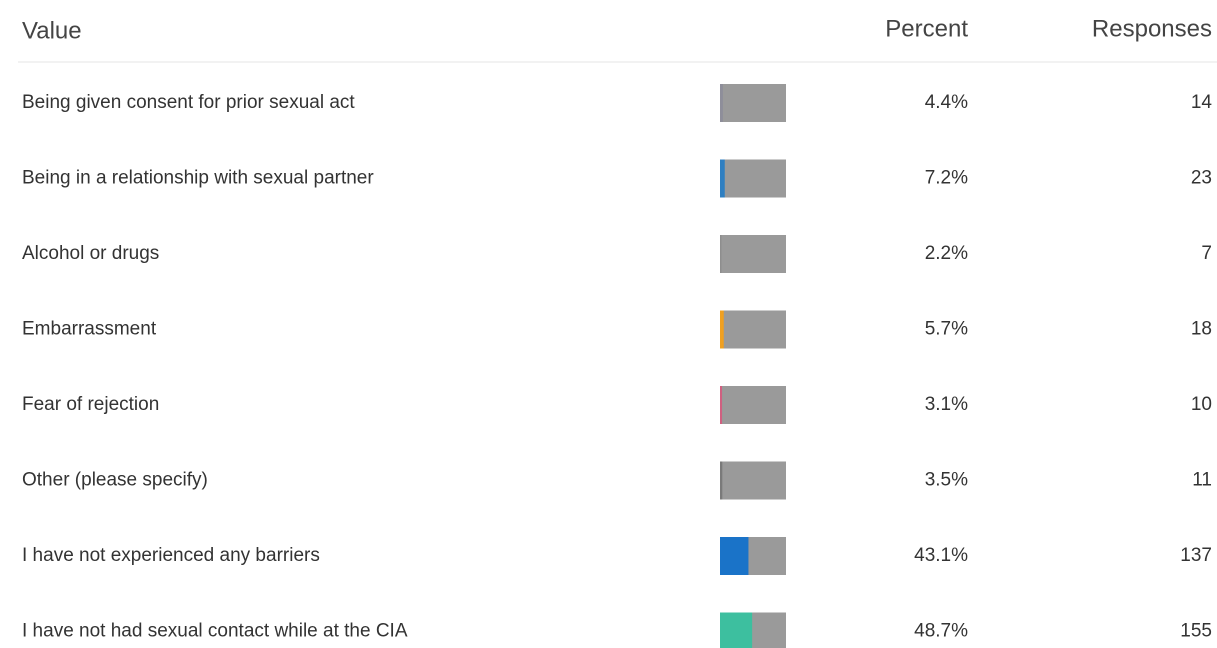 The height and width of the screenshot is (648, 1217). What do you see at coordinates (115, 480) in the screenshot?
I see `row-label: Other (please specify)` at bounding box center [115, 480].